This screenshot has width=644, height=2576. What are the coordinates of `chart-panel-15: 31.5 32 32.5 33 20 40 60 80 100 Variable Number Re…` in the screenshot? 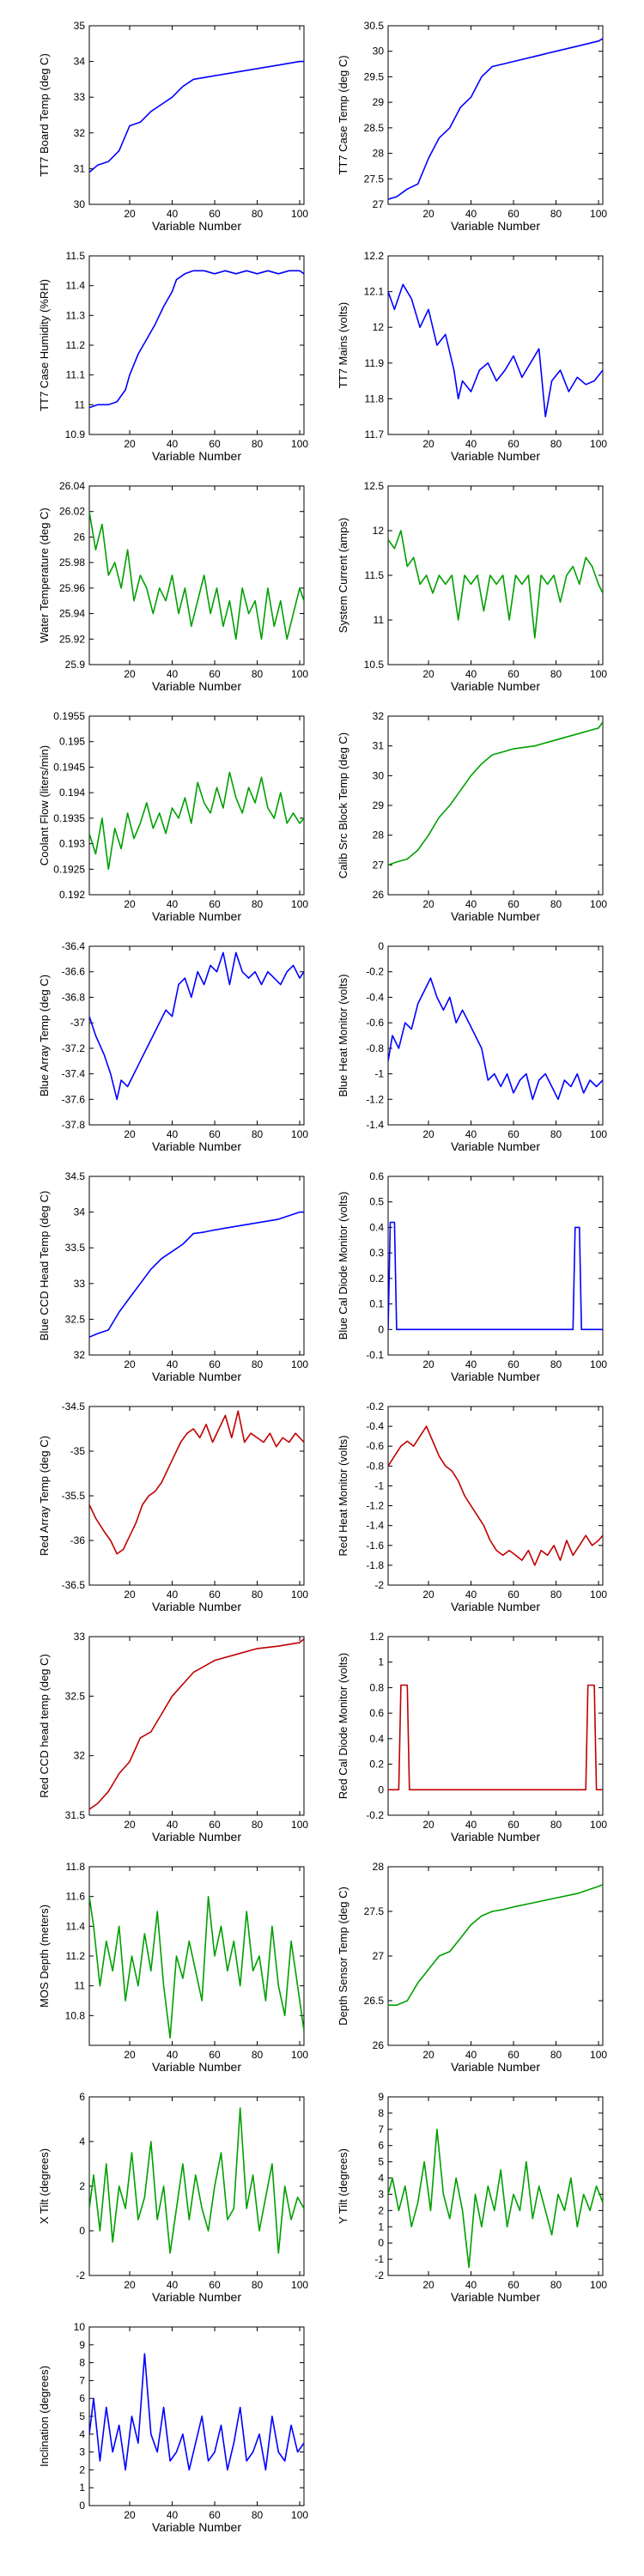 It's located at (173, 1737).